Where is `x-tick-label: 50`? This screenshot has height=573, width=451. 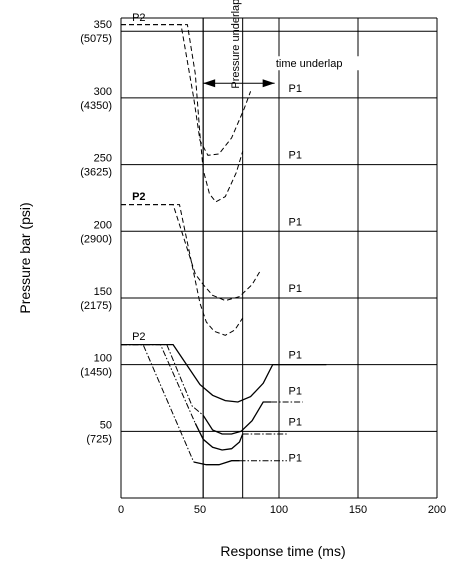 x-tick-label: 50 is located at coordinates (200, 510).